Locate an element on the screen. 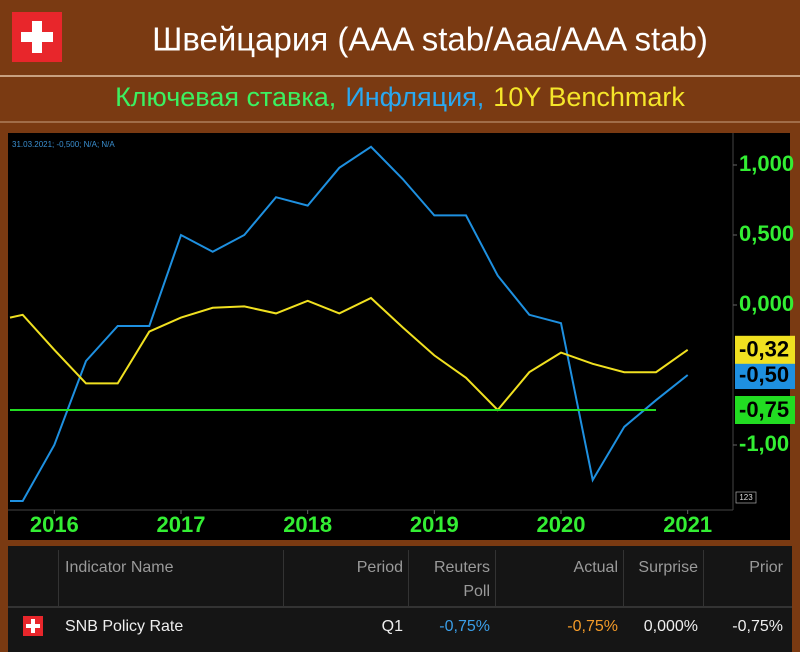 The height and width of the screenshot is (652, 800). subtitle: Ключевая ставка, Инфляция, 10Y Benchmark is located at coordinates (400, 97).